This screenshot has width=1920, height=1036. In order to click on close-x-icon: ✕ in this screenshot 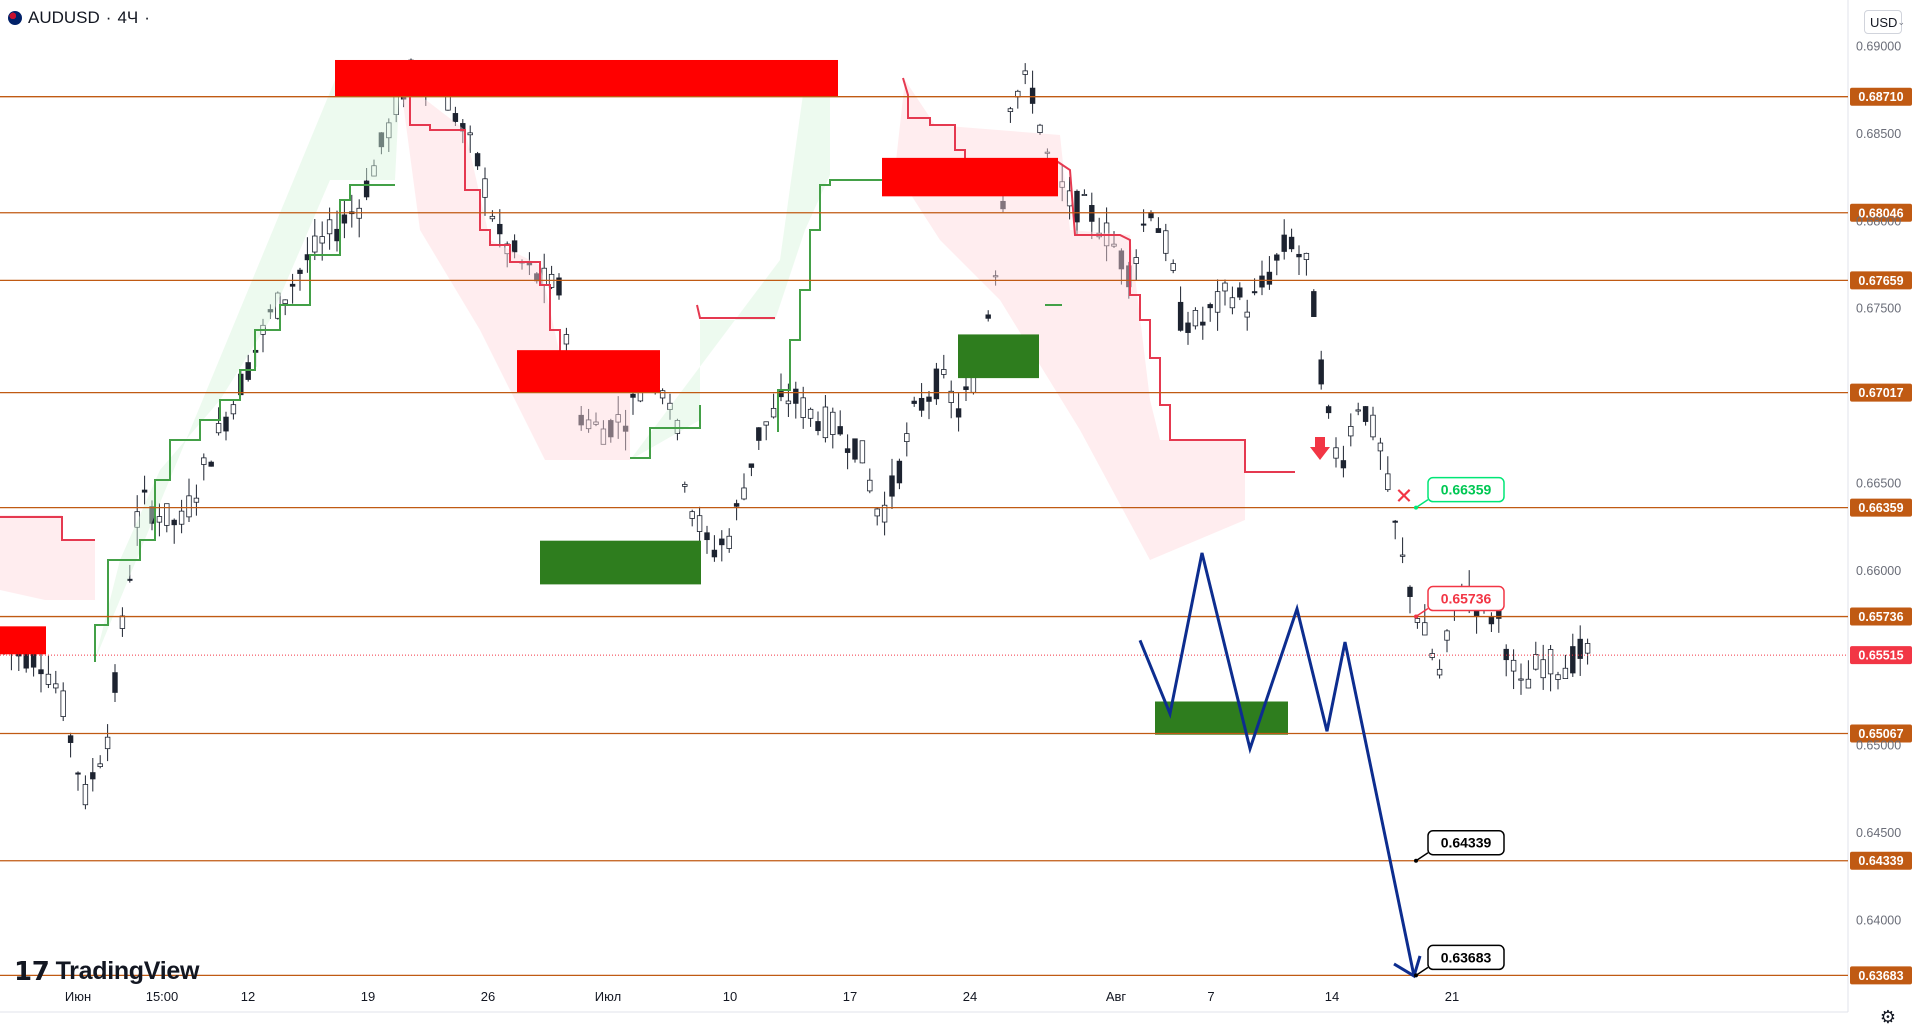, I will do `click(1404, 497)`.